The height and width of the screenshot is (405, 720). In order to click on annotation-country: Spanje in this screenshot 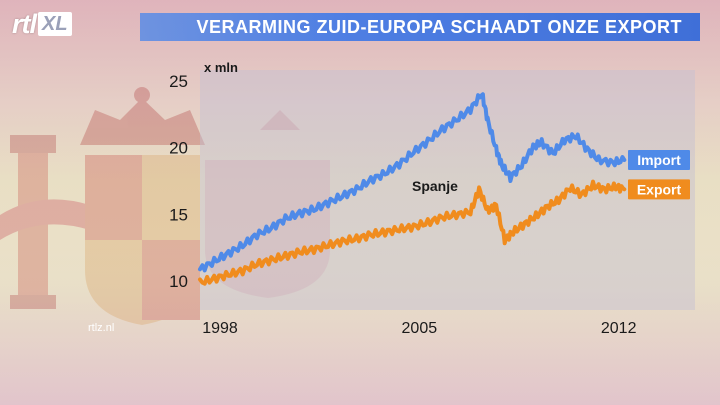, I will do `click(435, 186)`.